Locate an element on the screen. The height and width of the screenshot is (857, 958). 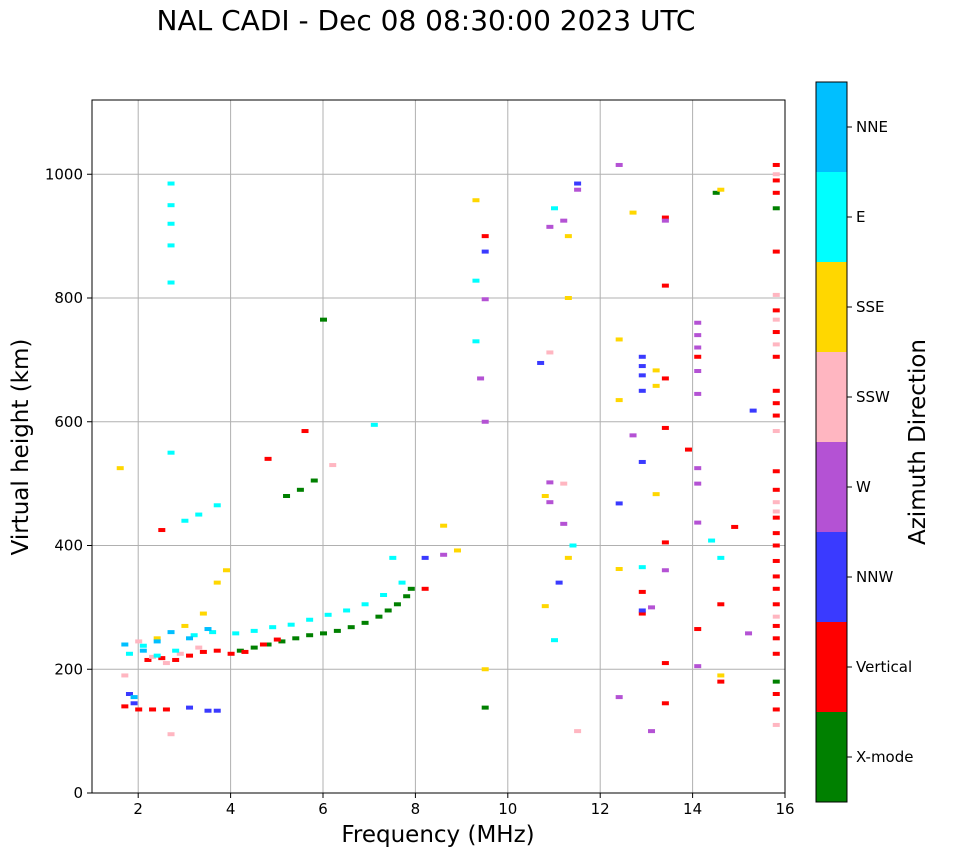
x-tick-label: 8 is located at coordinates (416, 809).